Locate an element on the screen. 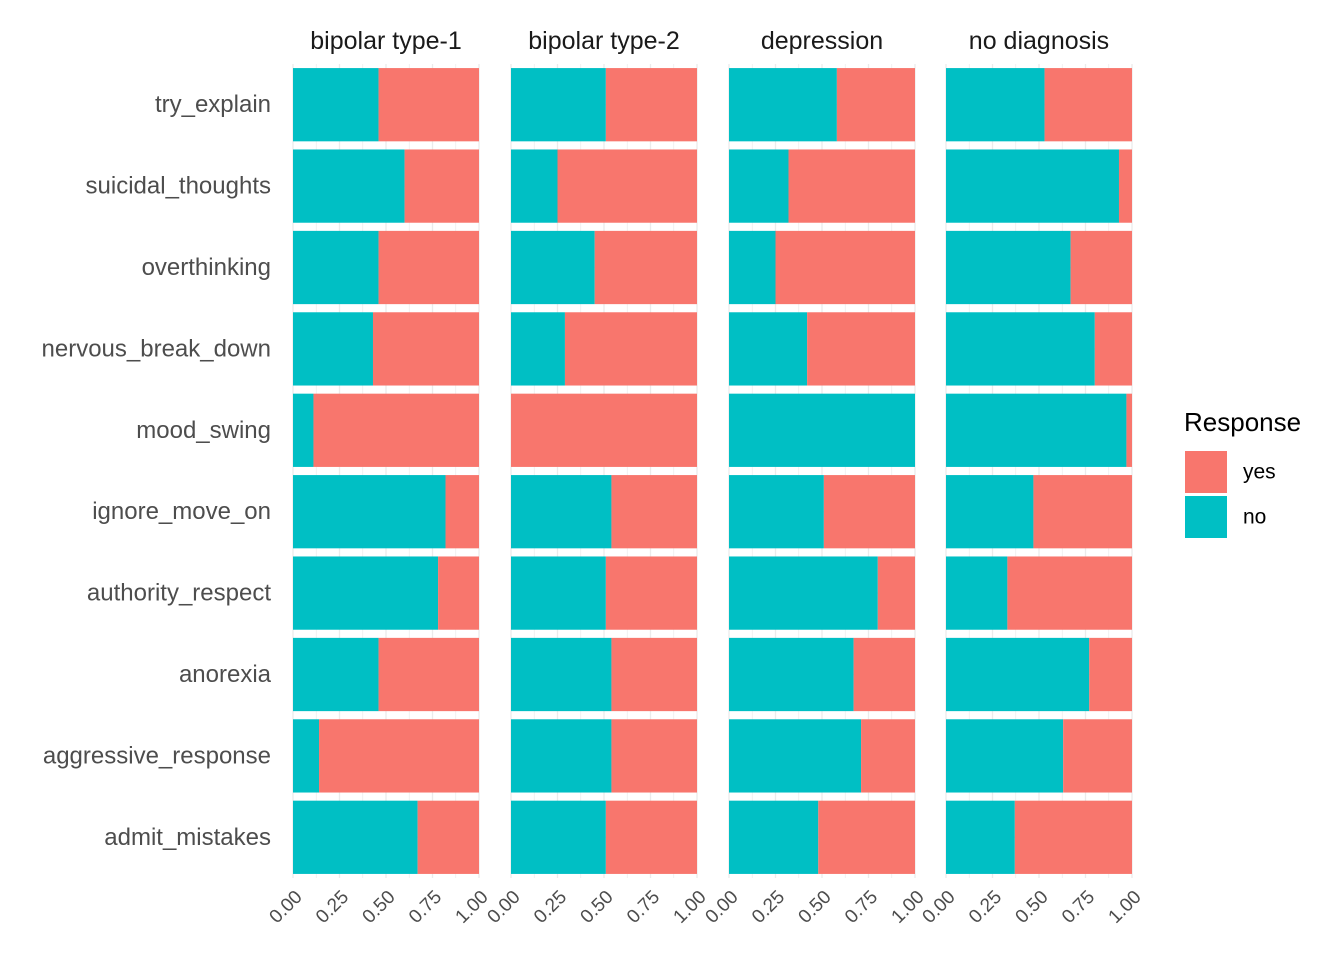 This screenshot has height=960, width=1344. bar-yes-bipolar-type-2-nervous-break-down is located at coordinates (630, 349).